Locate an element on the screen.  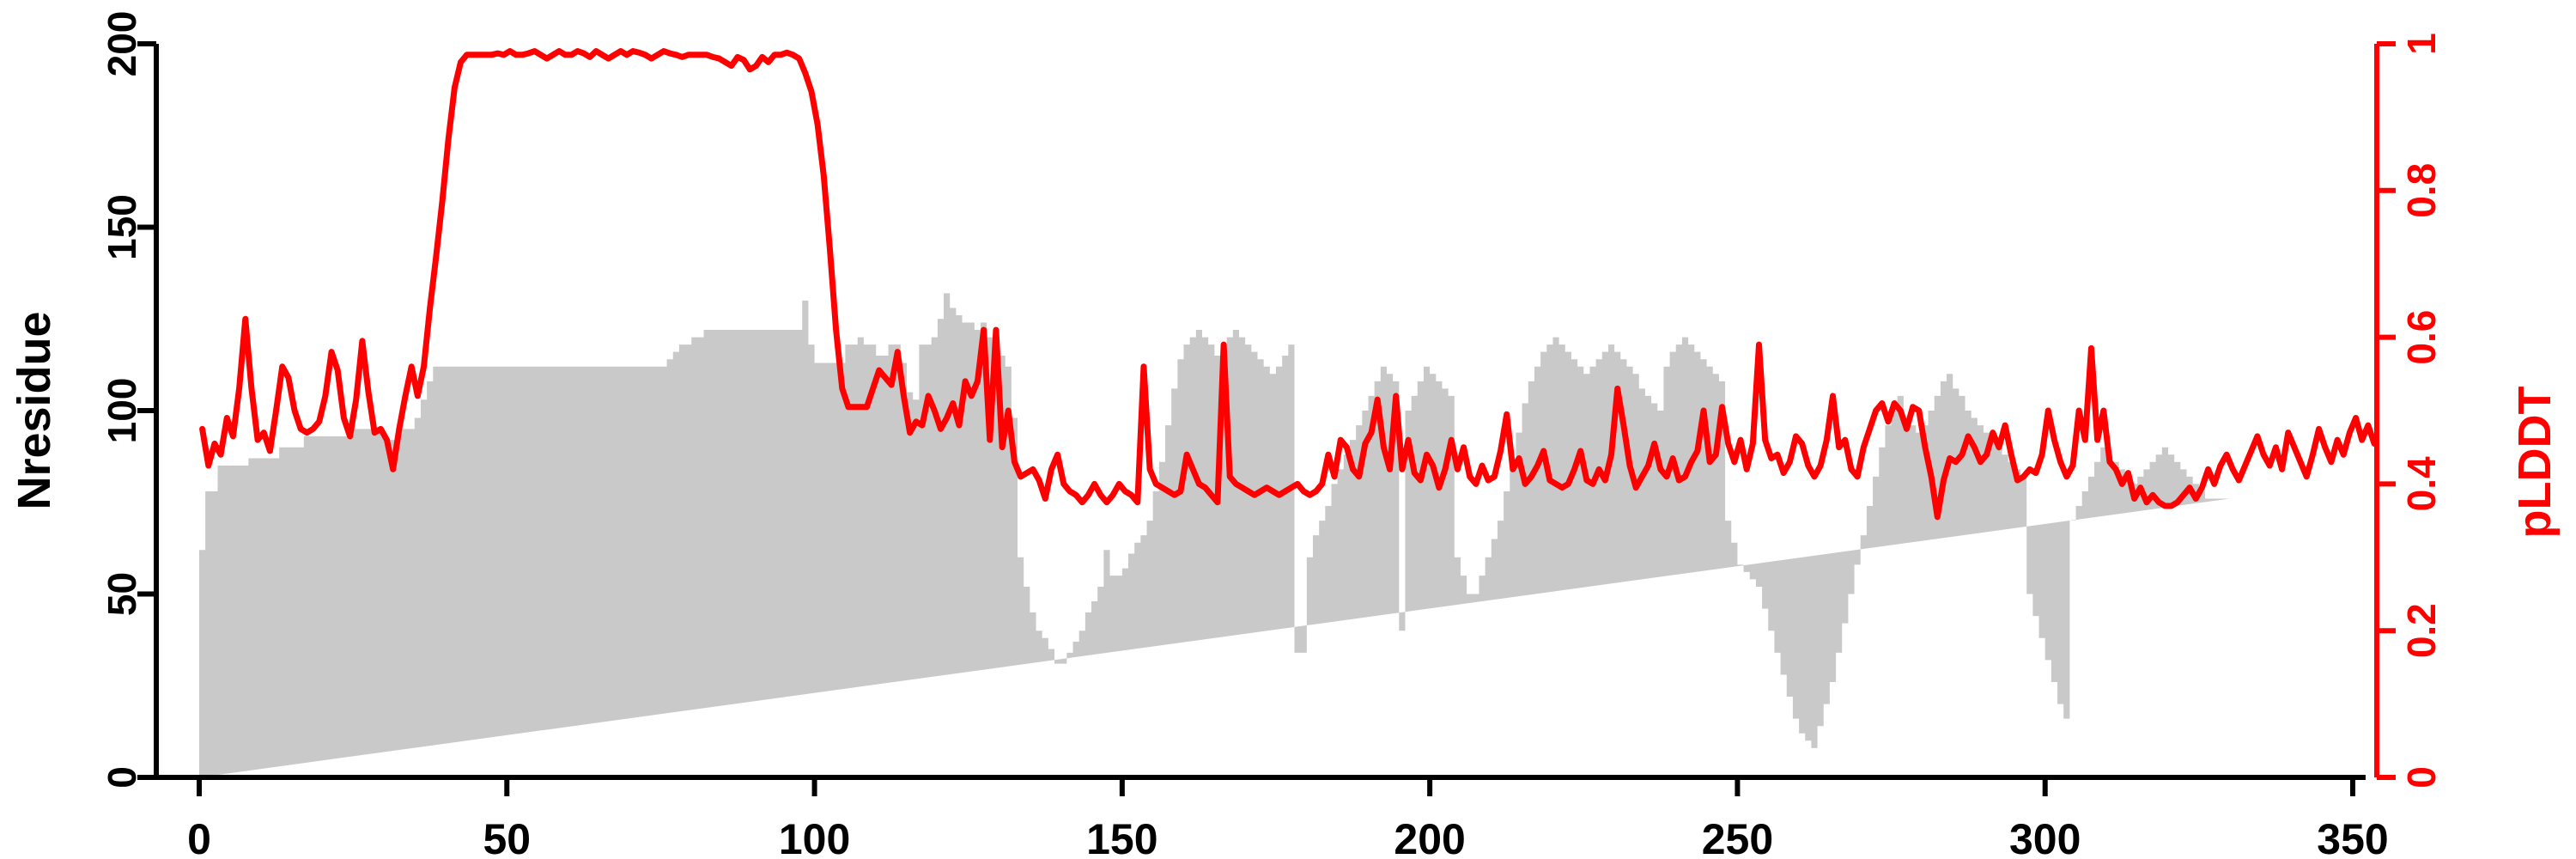
right-axis-tick-label: 0.6 is located at coordinates (2421, 337).